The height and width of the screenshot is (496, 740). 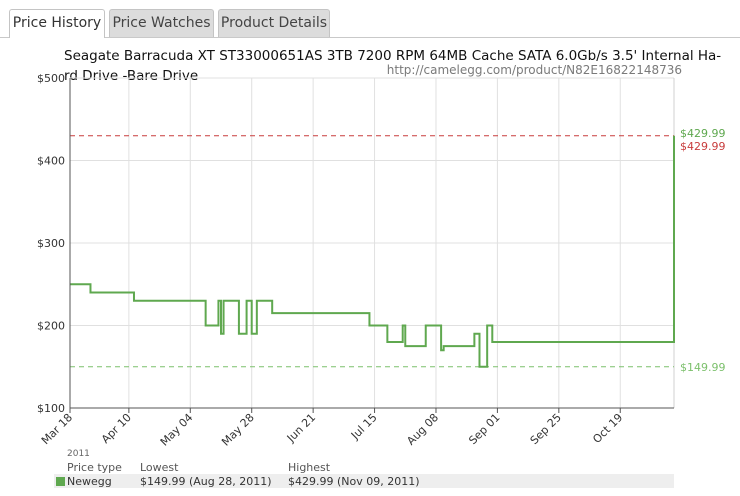 What do you see at coordinates (364, 427) in the screenshot?
I see `x-tick-label: Jul 15` at bounding box center [364, 427].